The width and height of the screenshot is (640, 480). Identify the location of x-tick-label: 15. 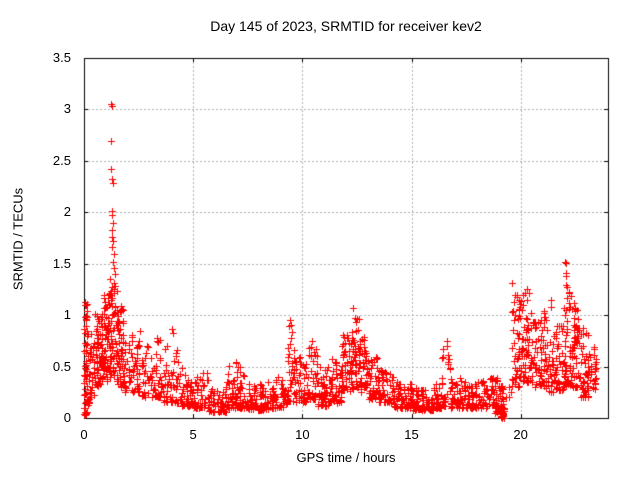
(411, 434).